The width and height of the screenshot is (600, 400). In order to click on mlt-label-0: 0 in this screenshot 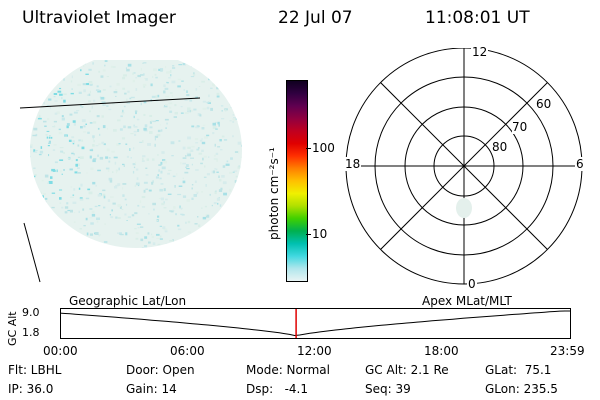, I will do `click(472, 284)`.